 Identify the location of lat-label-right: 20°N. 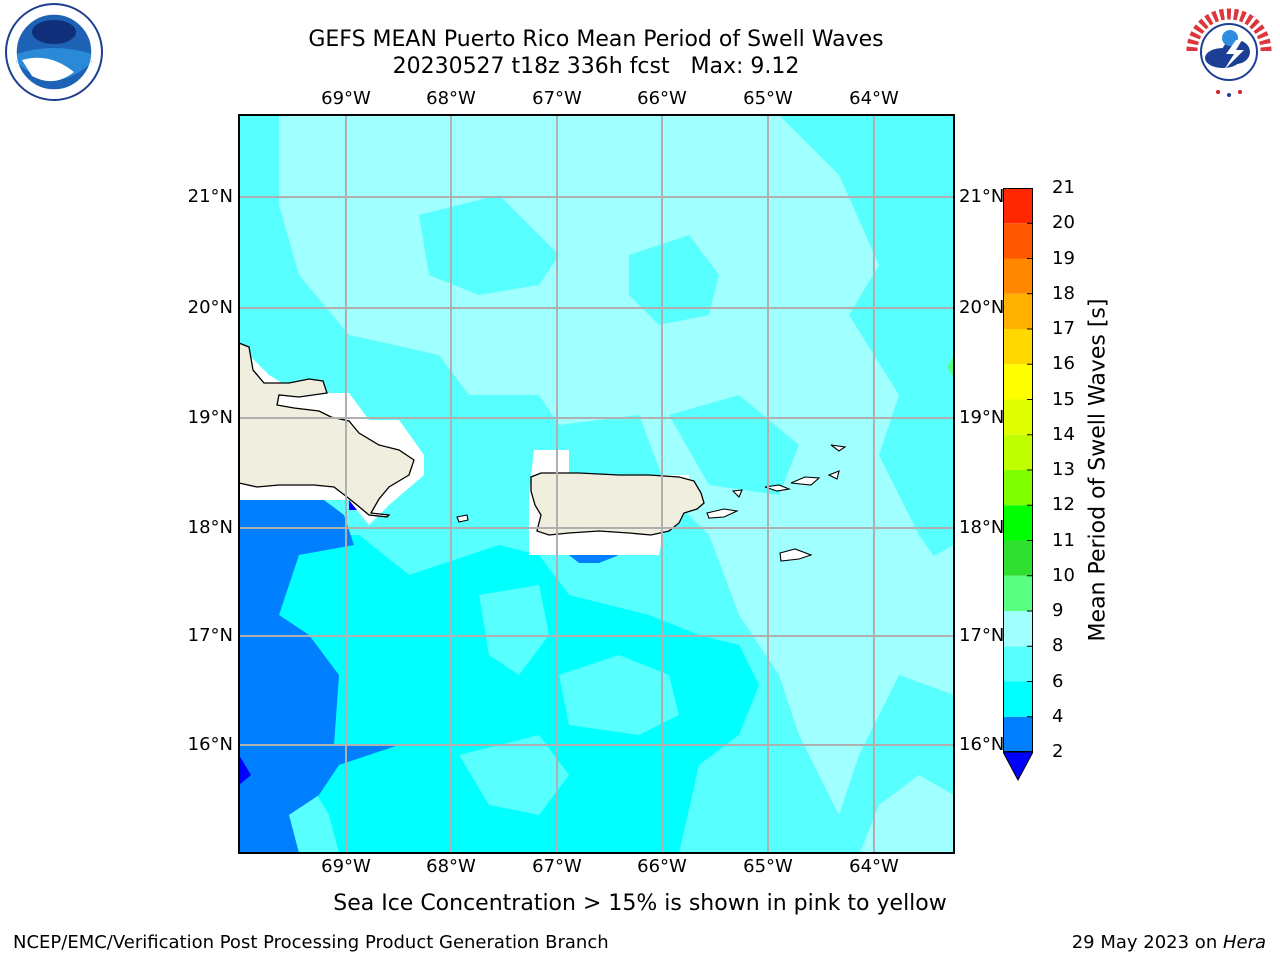
(982, 307).